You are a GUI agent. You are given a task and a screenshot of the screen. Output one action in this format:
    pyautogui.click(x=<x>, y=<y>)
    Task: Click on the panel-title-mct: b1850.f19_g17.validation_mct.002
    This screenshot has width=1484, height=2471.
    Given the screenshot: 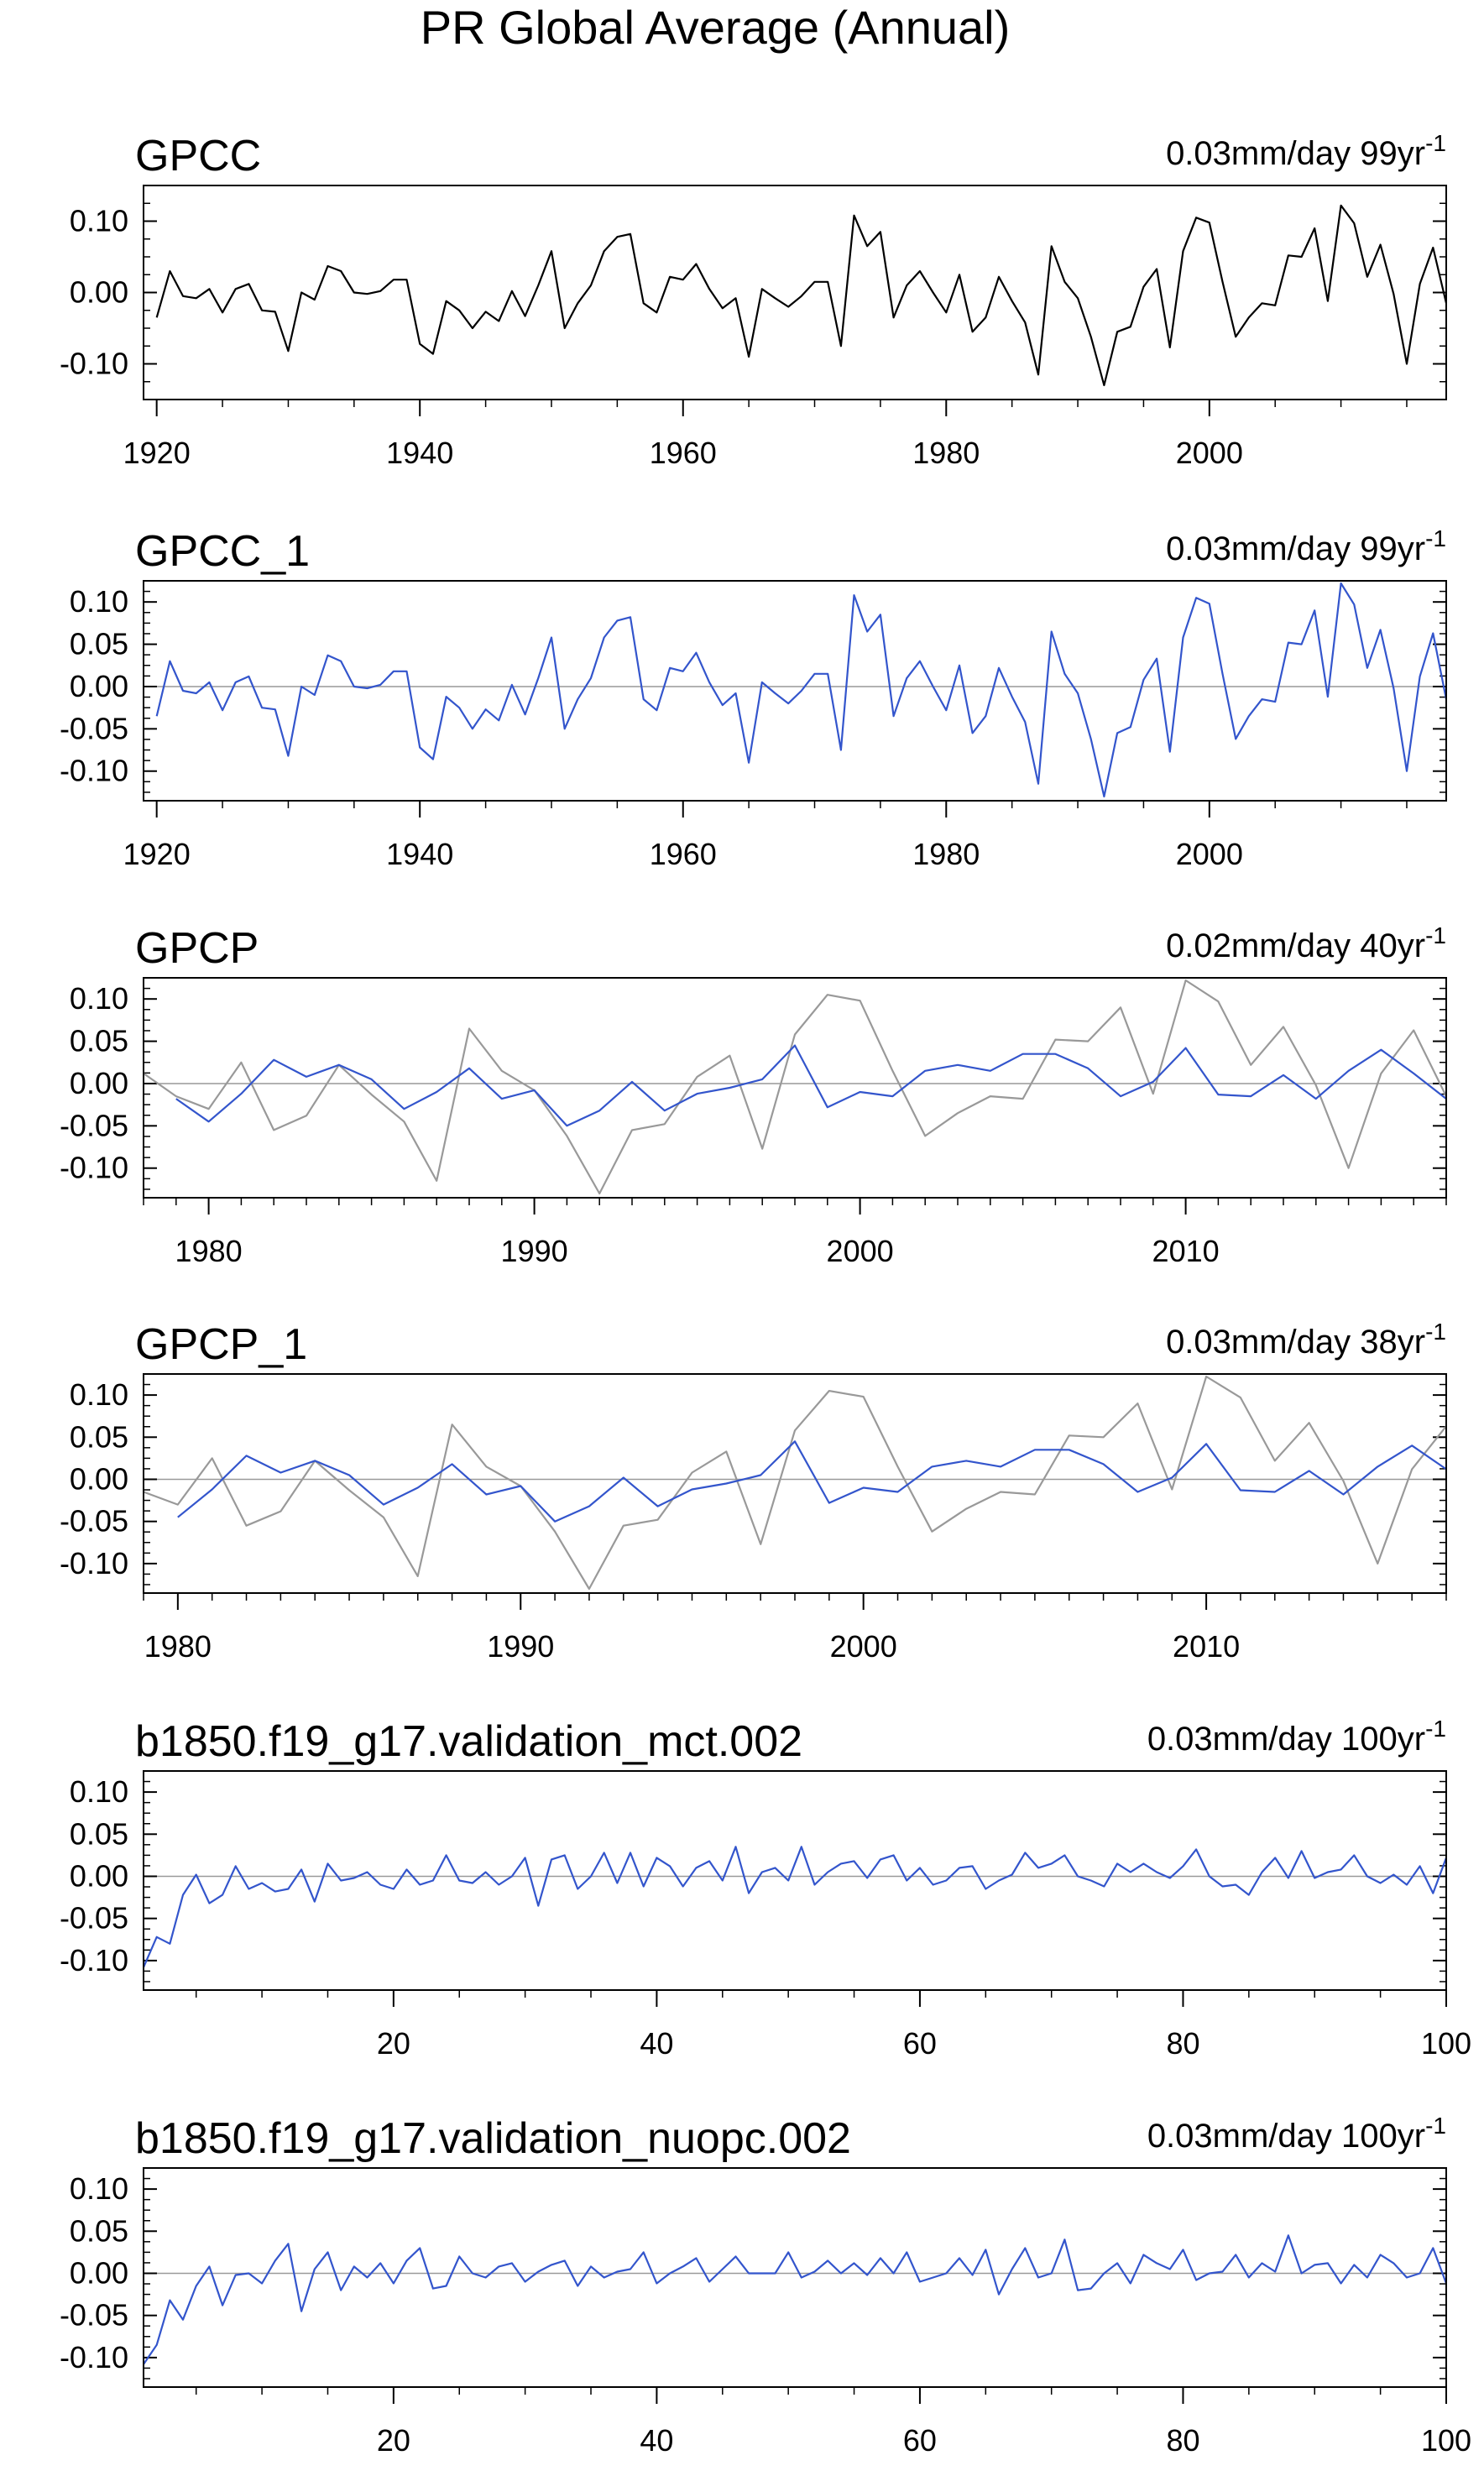 What is the action you would take?
    pyautogui.click(x=468, y=1741)
    